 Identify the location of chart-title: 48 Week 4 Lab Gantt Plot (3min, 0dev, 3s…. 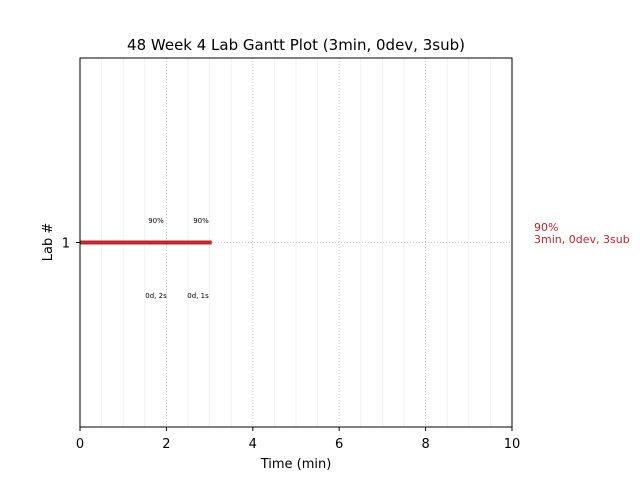
(296, 45).